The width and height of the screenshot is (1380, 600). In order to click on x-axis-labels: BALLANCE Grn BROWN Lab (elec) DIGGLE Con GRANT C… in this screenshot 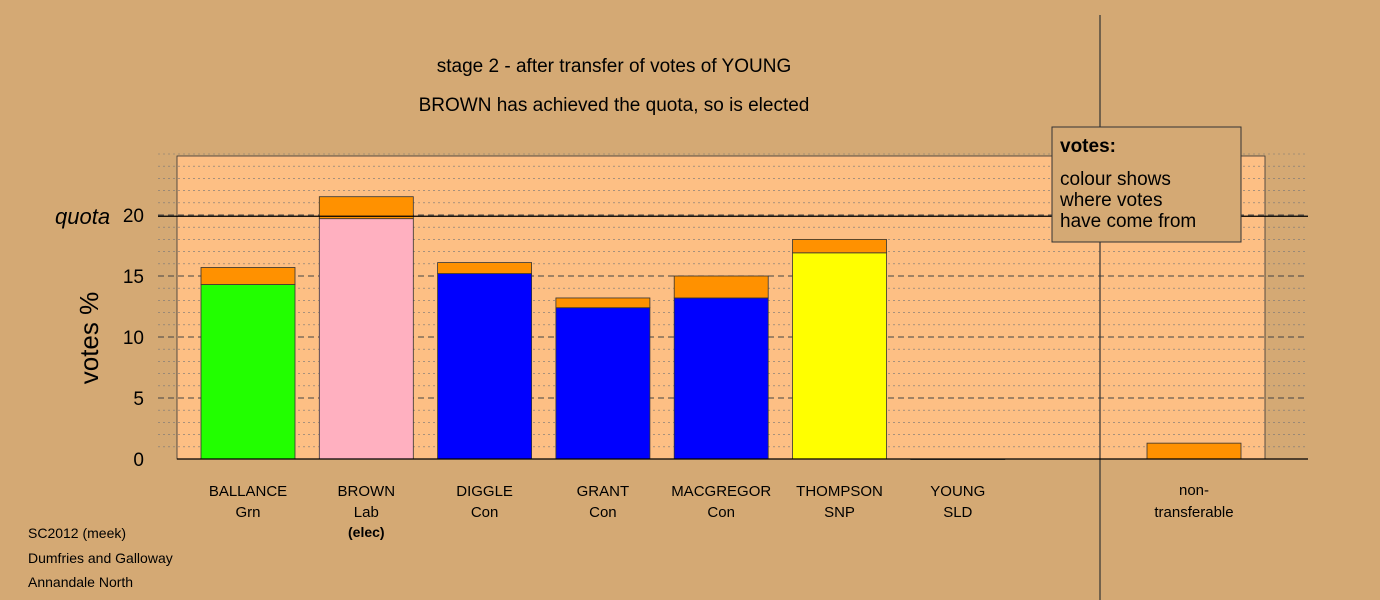, I will do `click(597, 511)`.